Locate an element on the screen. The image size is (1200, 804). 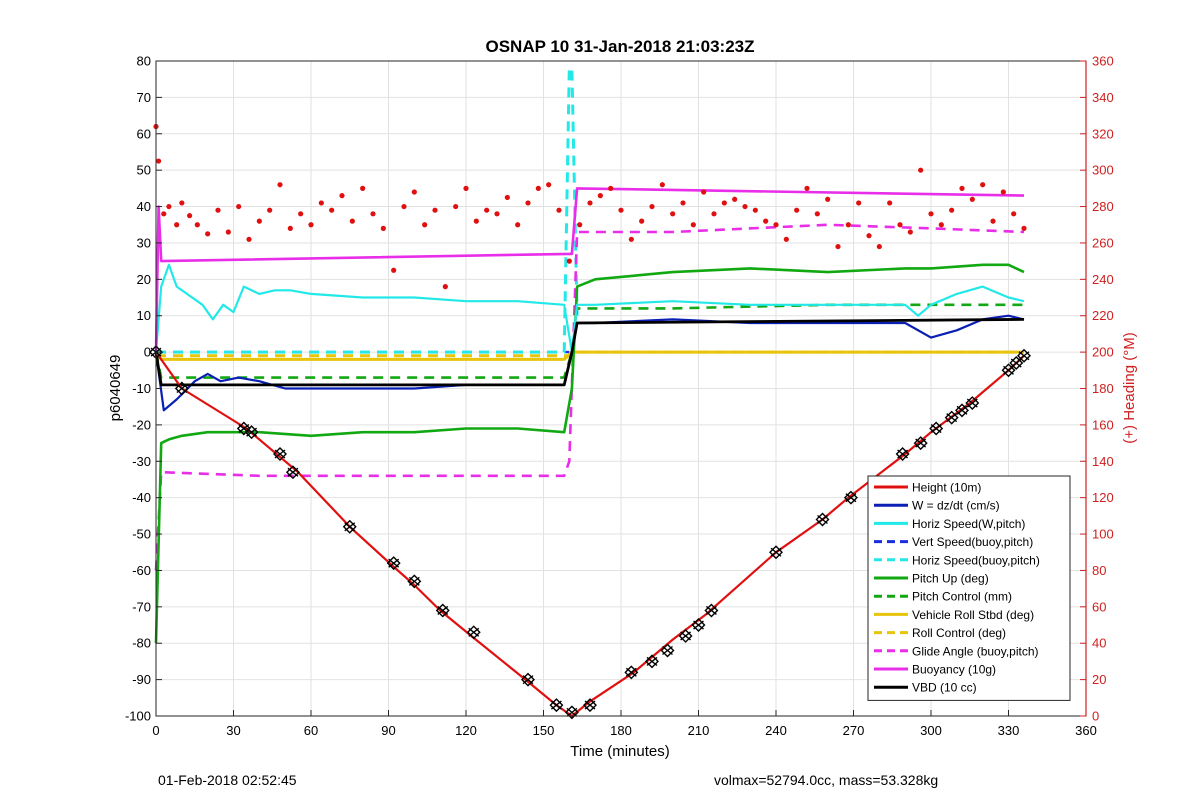
x-tick-label: 150 is located at coordinates (544, 730).